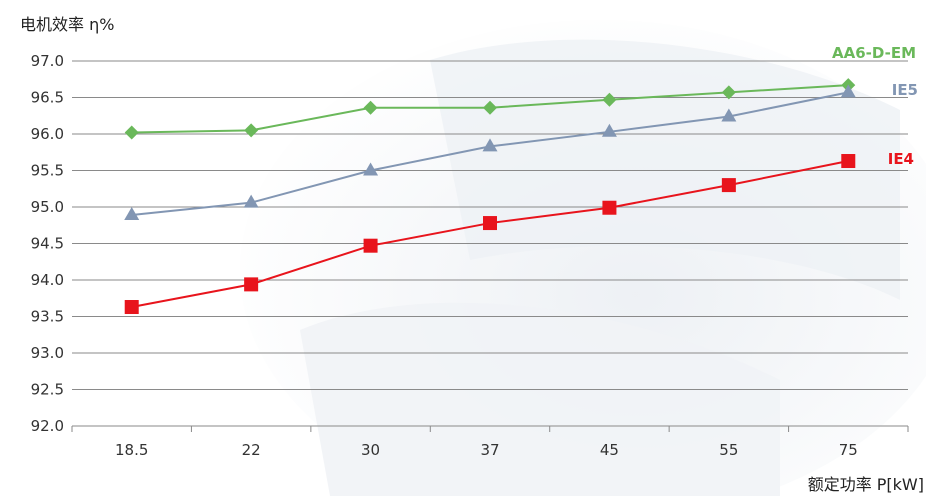 This screenshot has width=926, height=496. I want to click on x-tick-label: 45, so click(609, 450).